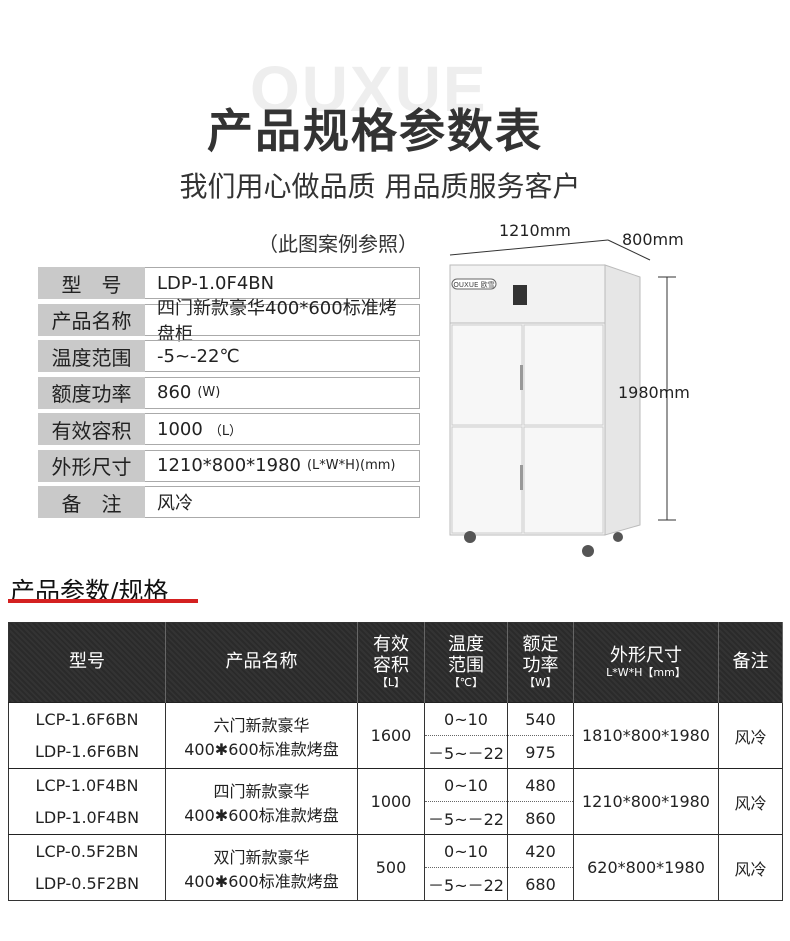  I want to click on volume-cell: 1600, so click(391, 735).